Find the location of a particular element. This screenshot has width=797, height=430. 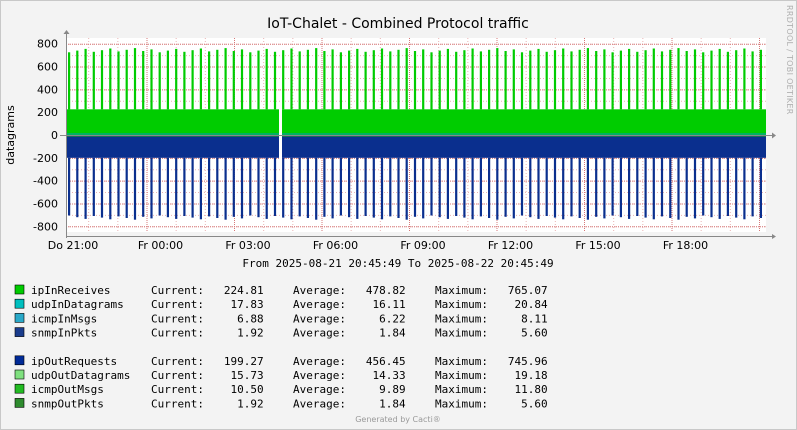

y-axis-arrow is located at coordinates (66, 32).